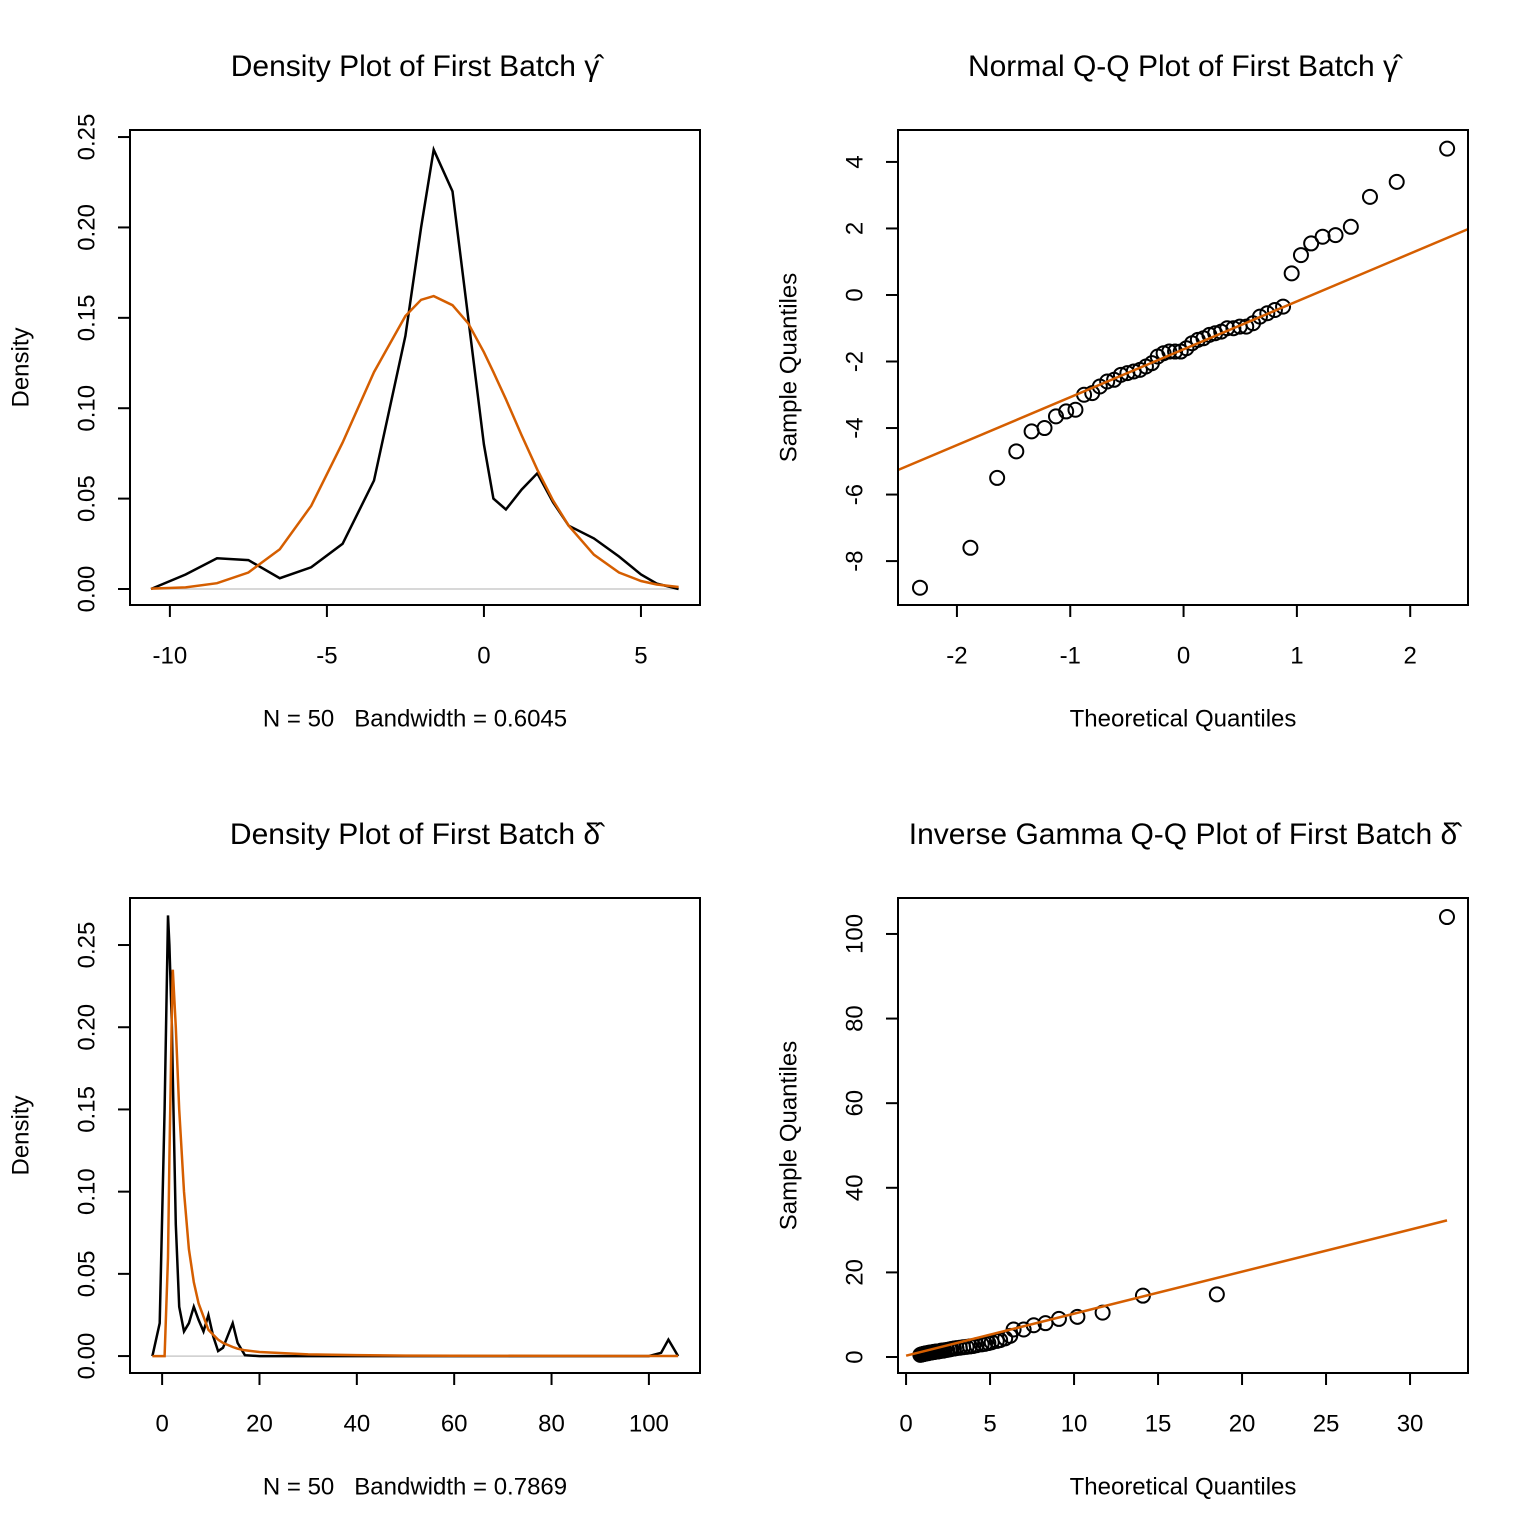 The height and width of the screenshot is (1536, 1536). I want to click on chart-title: Density Plot of First Batch γ̂, so click(417, 66).